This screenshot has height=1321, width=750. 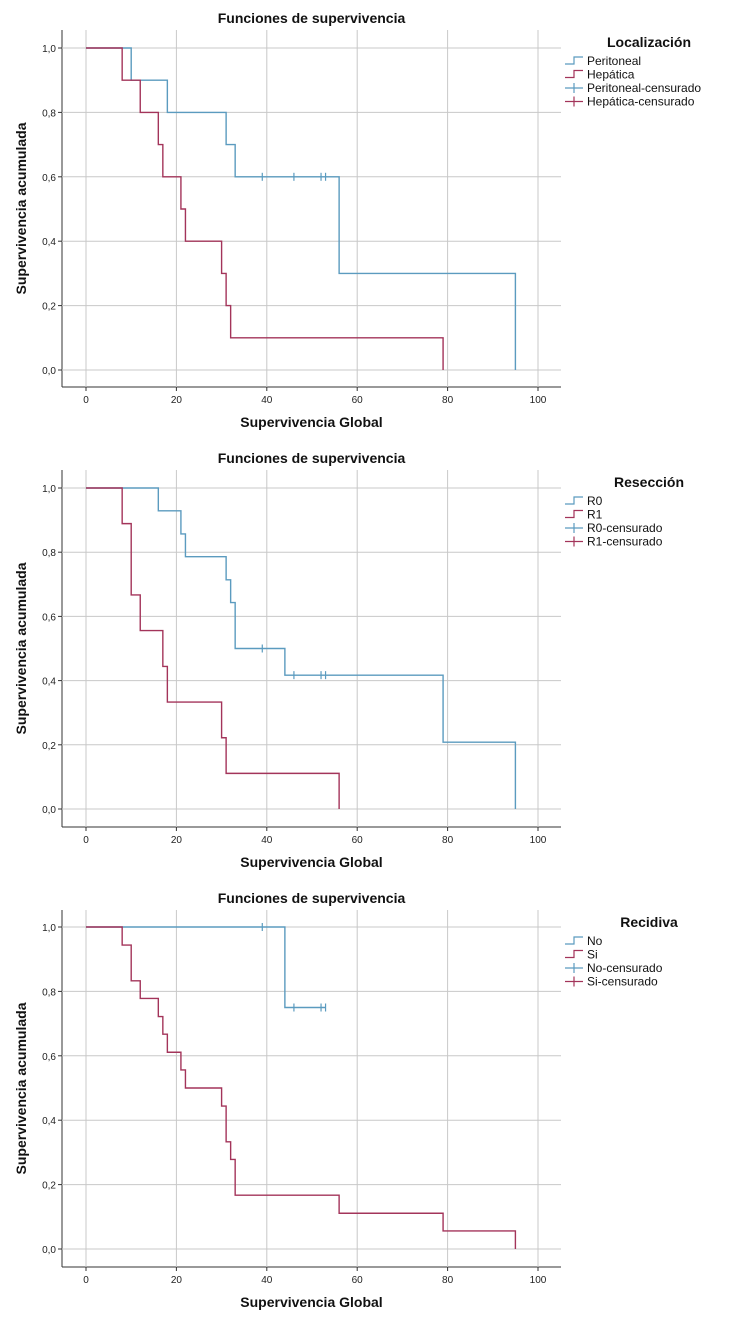 What do you see at coordinates (611, 75) in the screenshot?
I see `legend-label: Hepática` at bounding box center [611, 75].